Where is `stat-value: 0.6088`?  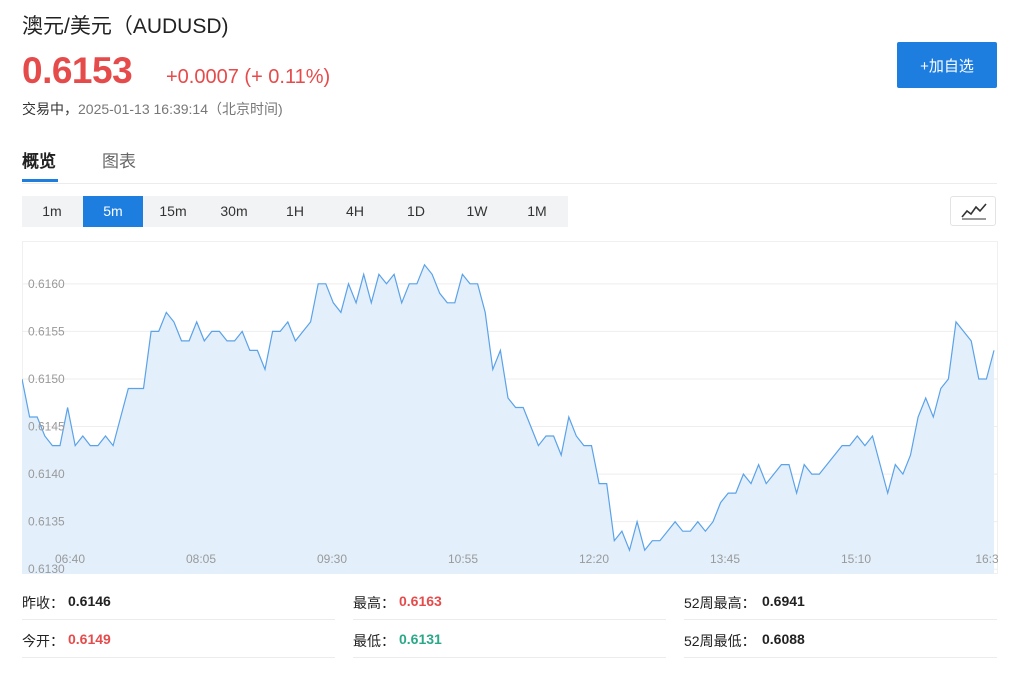 stat-value: 0.6088 is located at coordinates (783, 639).